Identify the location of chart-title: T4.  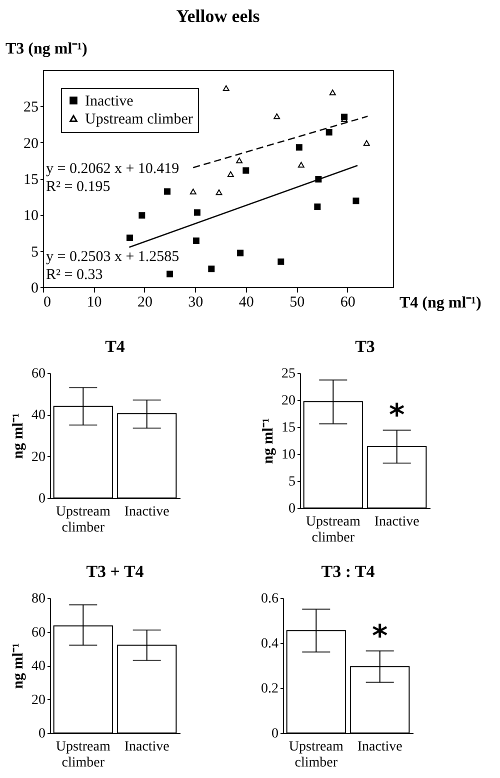
(115, 346).